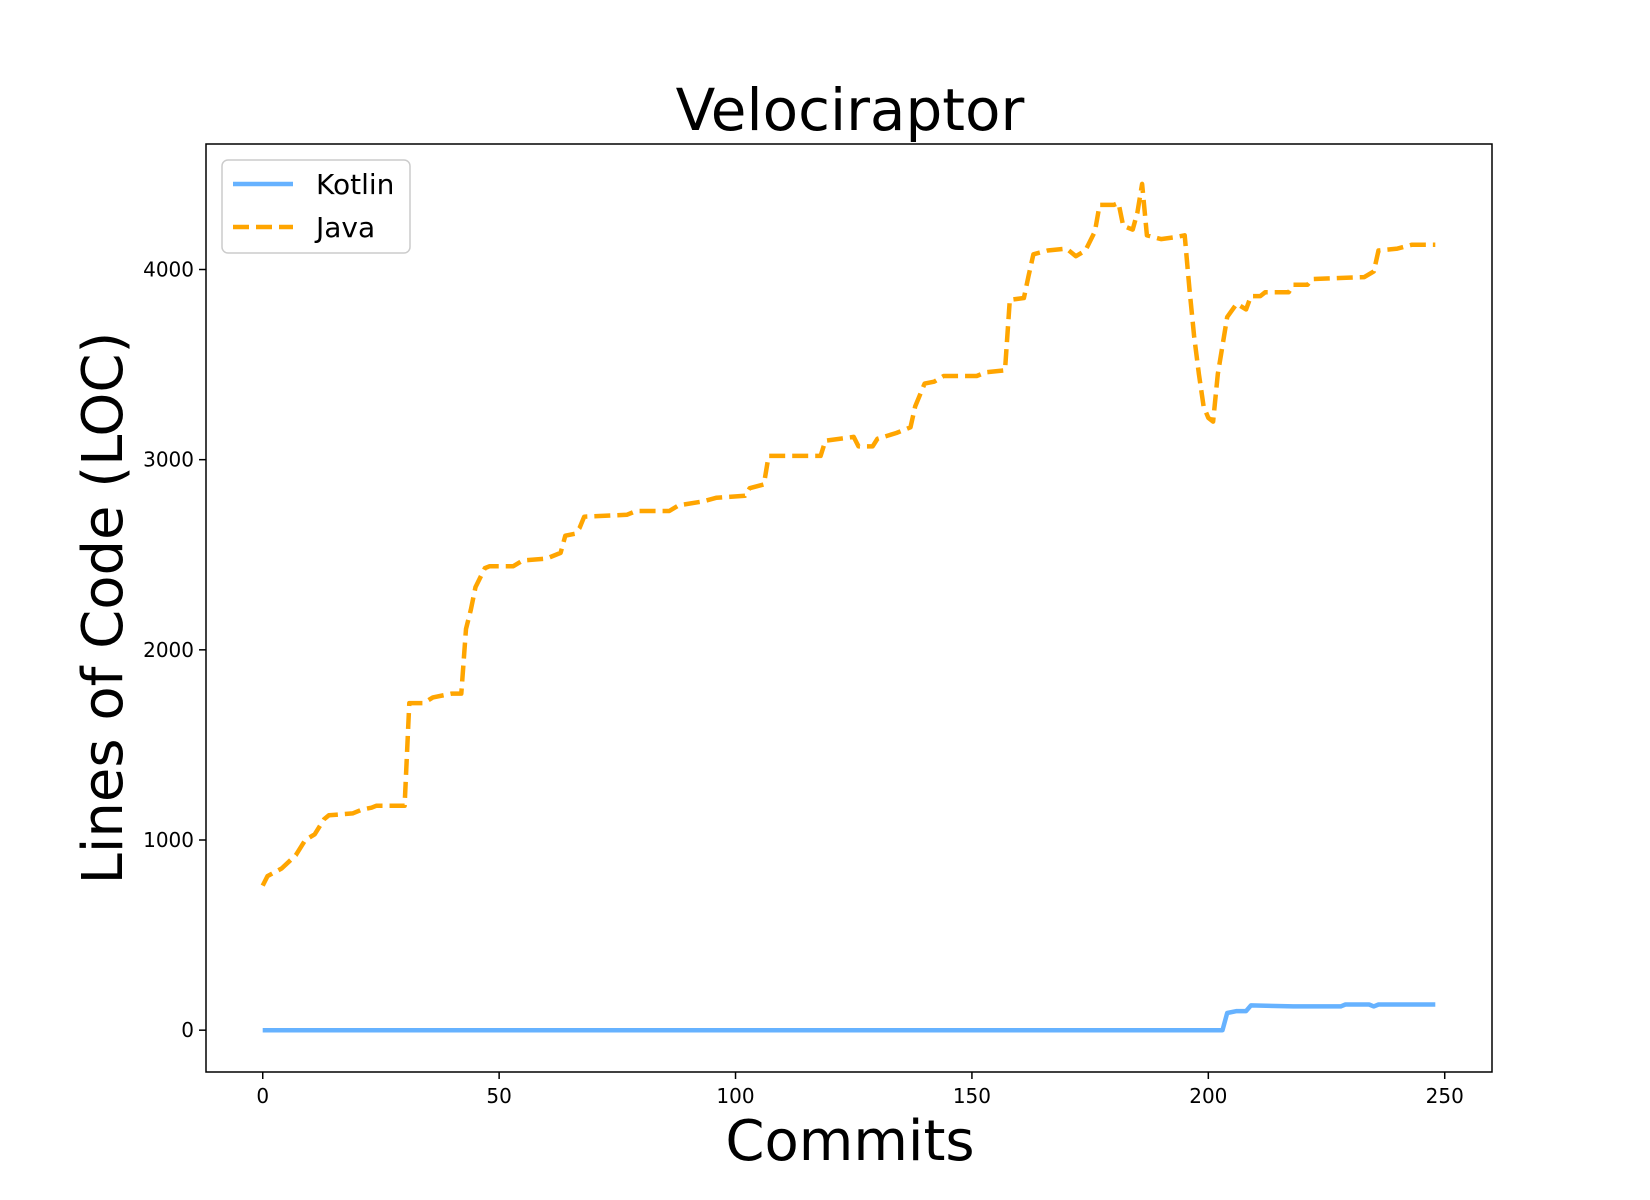  I want to click on x-tick-label: 100, so click(735, 1096).